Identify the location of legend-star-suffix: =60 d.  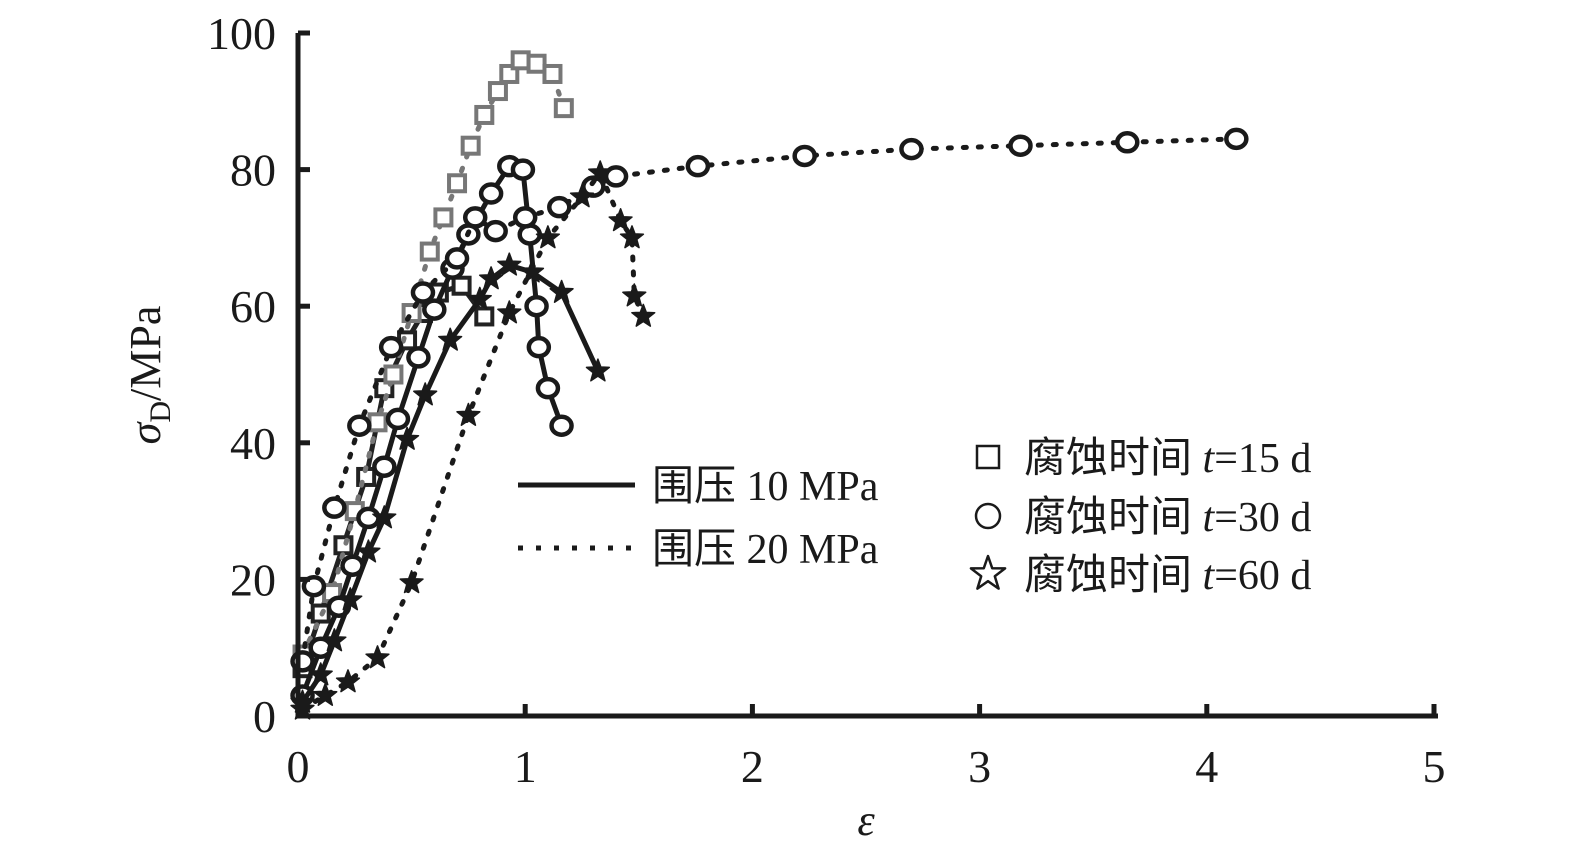
(1262, 576).